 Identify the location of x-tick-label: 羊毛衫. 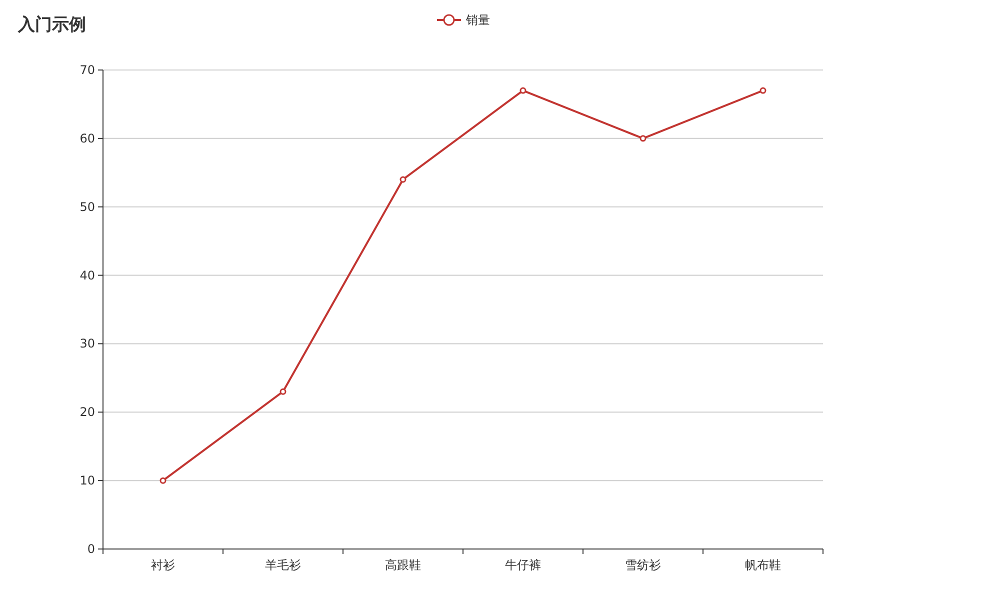
(283, 565).